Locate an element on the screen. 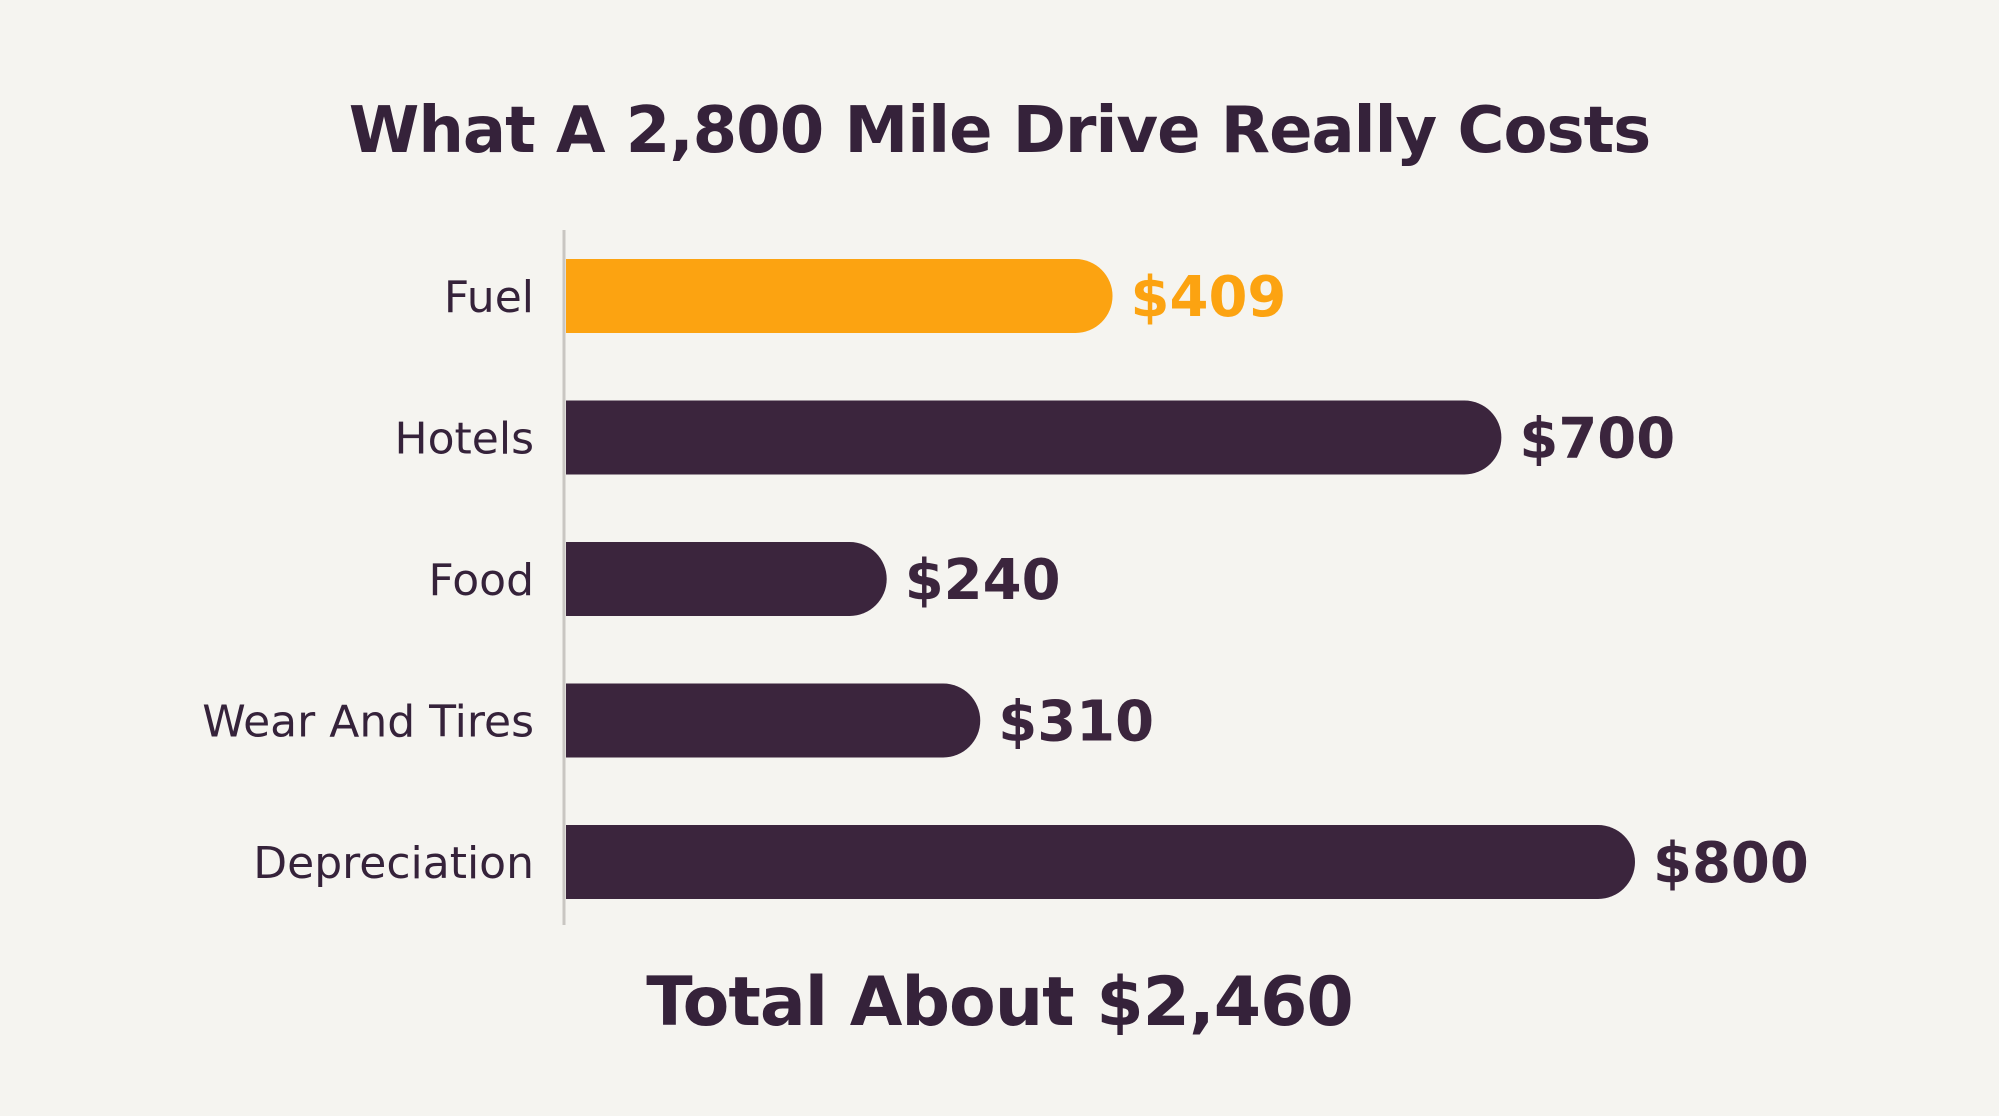 Image resolution: width=1999 pixels, height=1116 pixels. value-label: $800 is located at coordinates (1731, 863).